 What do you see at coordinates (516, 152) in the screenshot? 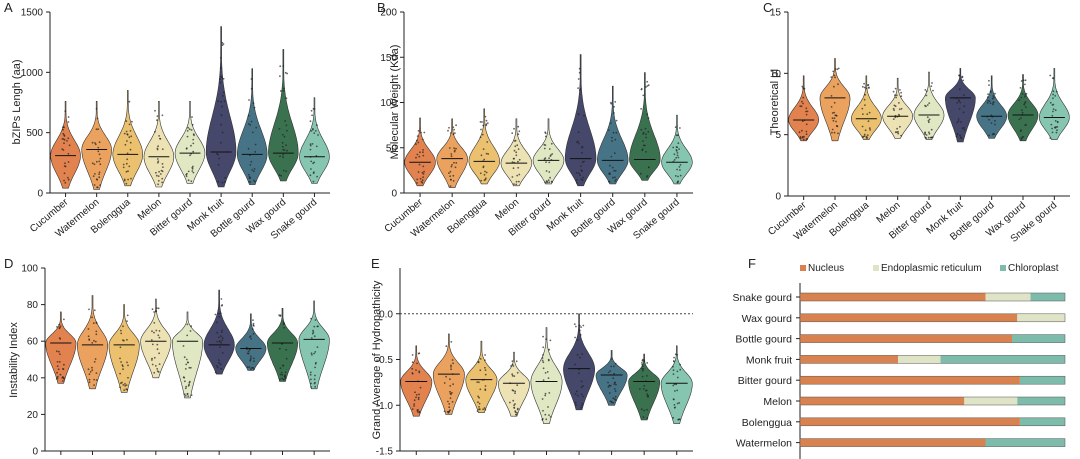
I see `violin-melon` at bounding box center [516, 152].